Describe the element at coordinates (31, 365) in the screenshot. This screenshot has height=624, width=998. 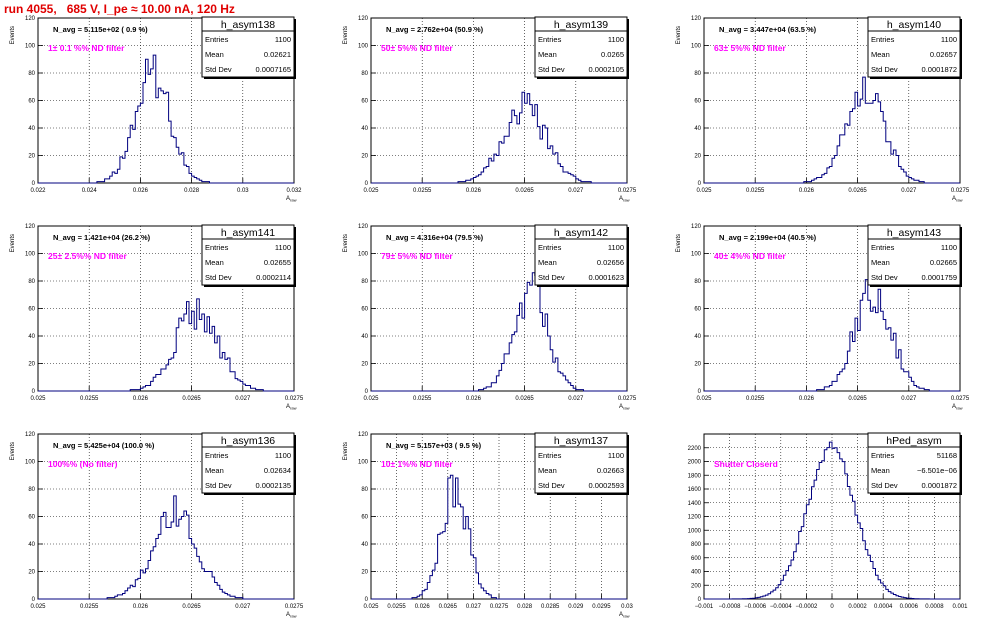
I see `y-tick-label: 20` at that location.